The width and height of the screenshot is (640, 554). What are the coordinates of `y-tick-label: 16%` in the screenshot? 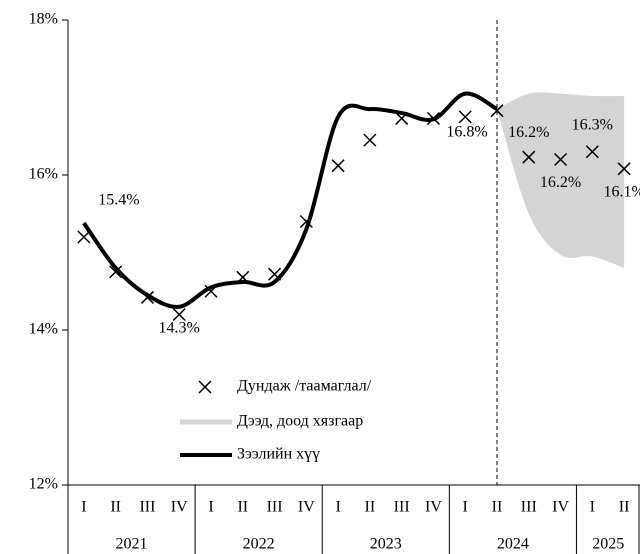 It's located at (43, 174).